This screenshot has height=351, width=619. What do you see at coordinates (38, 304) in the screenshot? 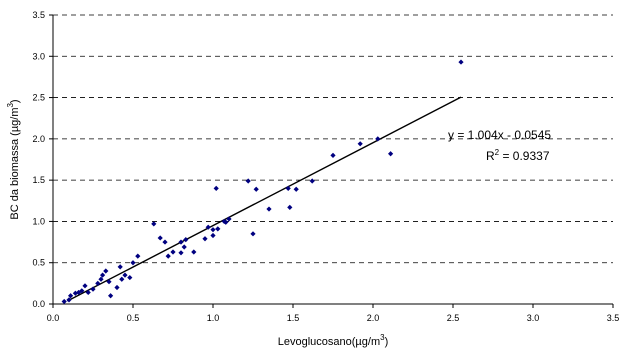
I see `y-tick-label: 0.0` at bounding box center [38, 304].